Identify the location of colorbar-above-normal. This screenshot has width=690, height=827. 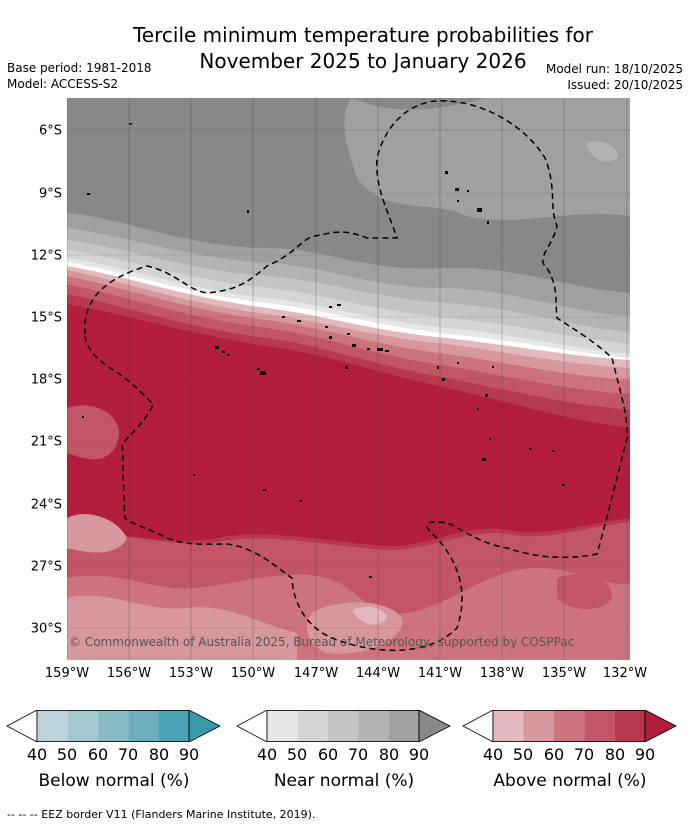
(570, 726).